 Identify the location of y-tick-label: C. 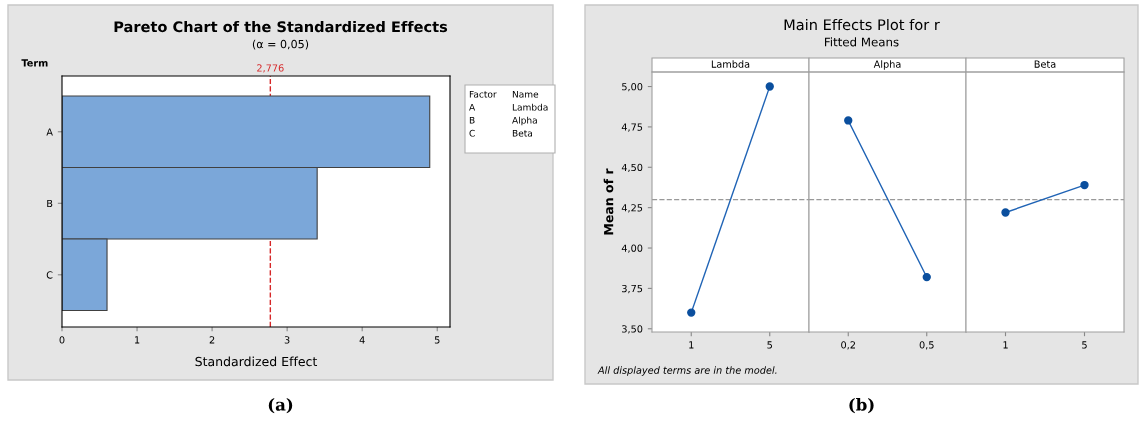
(49, 275).